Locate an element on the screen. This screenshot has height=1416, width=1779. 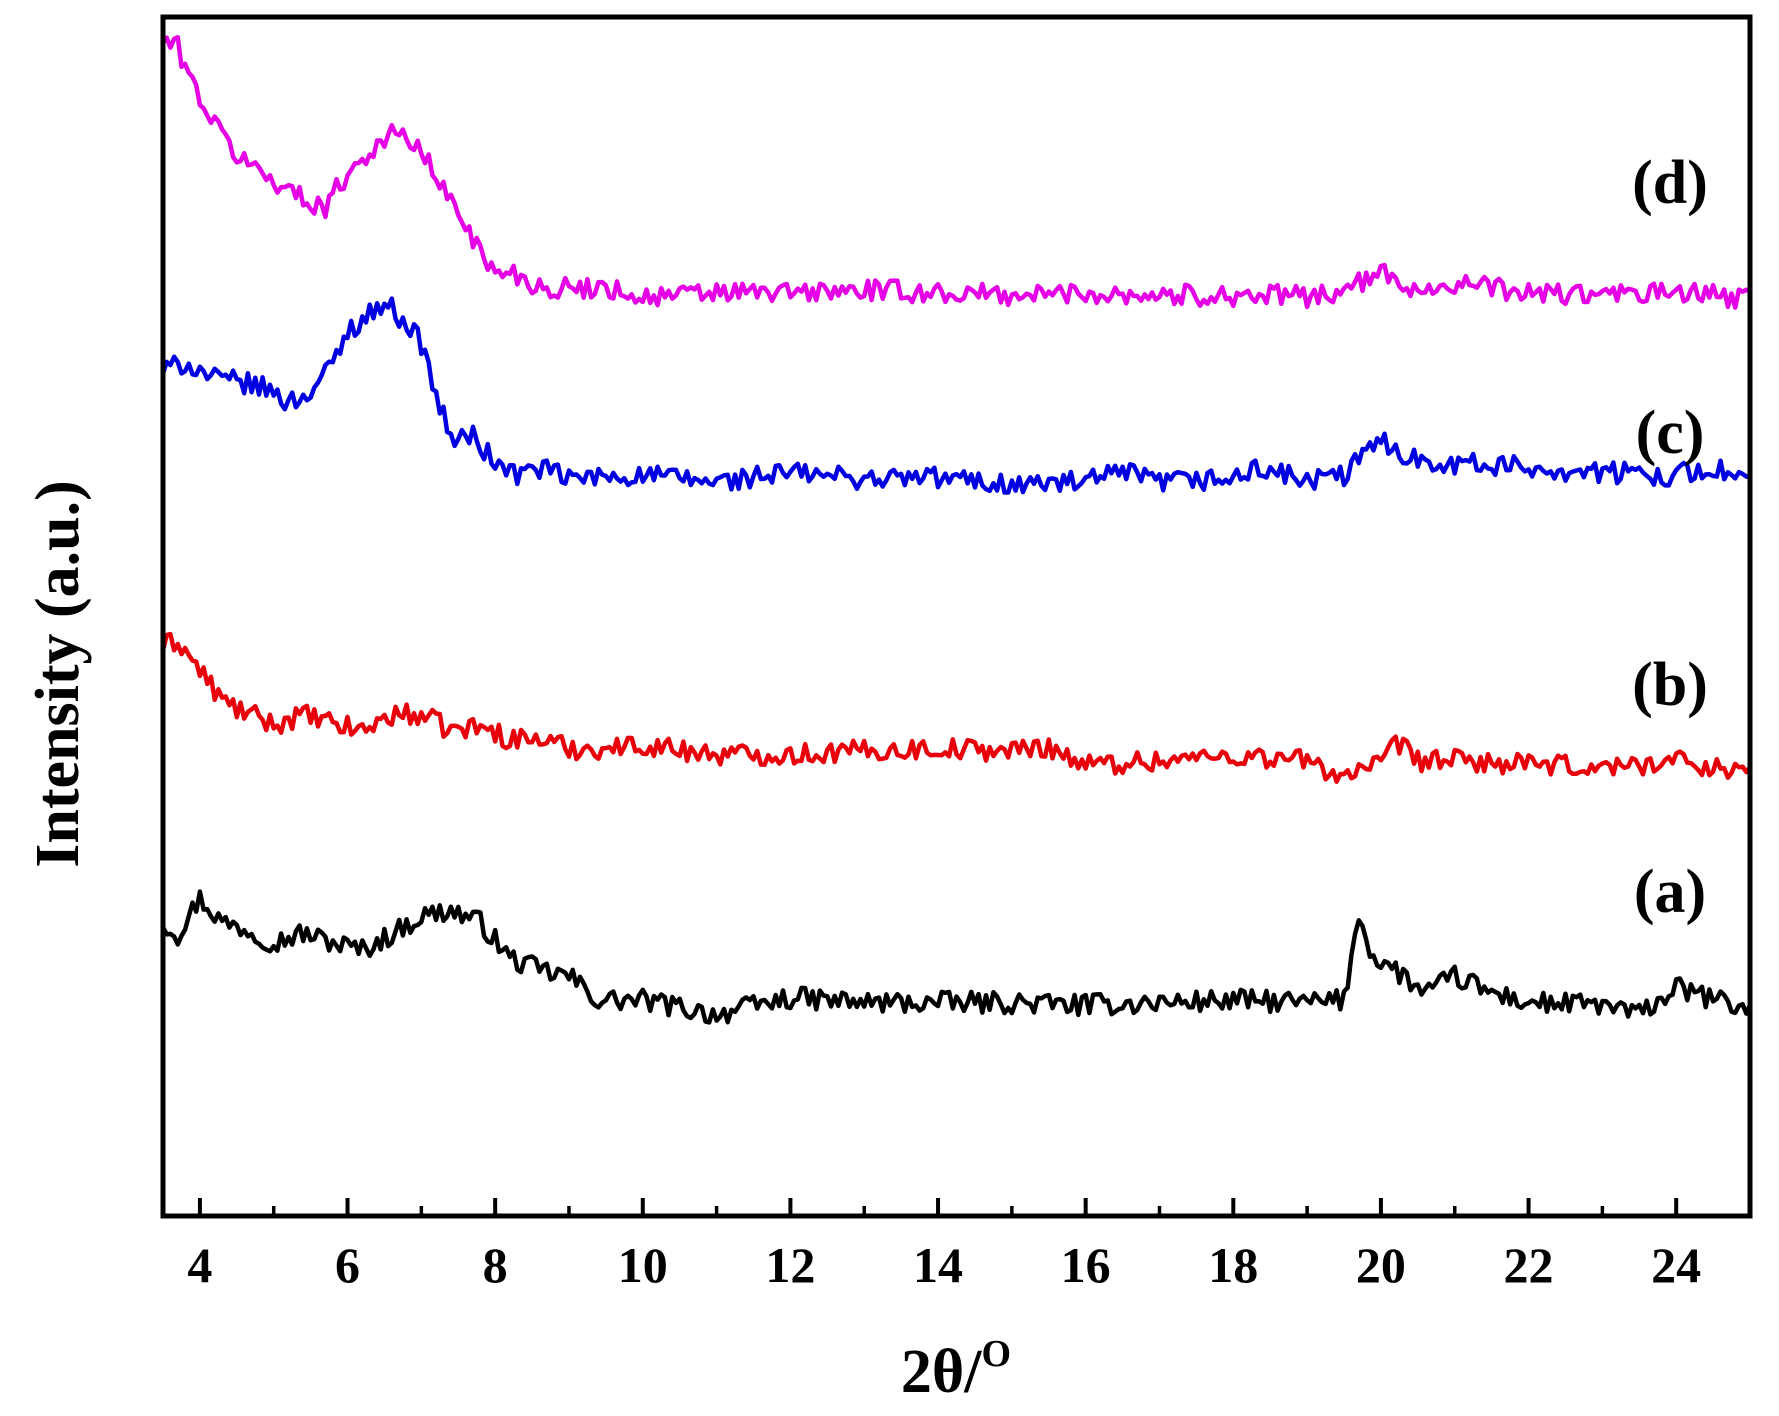
x-axis-title: 2θ/O is located at coordinates (956, 1369).